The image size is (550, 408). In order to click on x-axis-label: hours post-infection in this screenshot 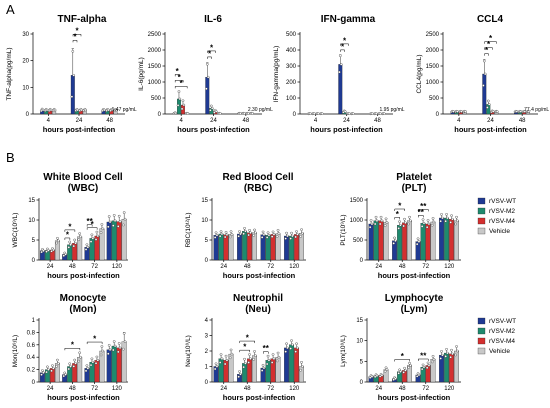, I will do `click(83, 397)`.